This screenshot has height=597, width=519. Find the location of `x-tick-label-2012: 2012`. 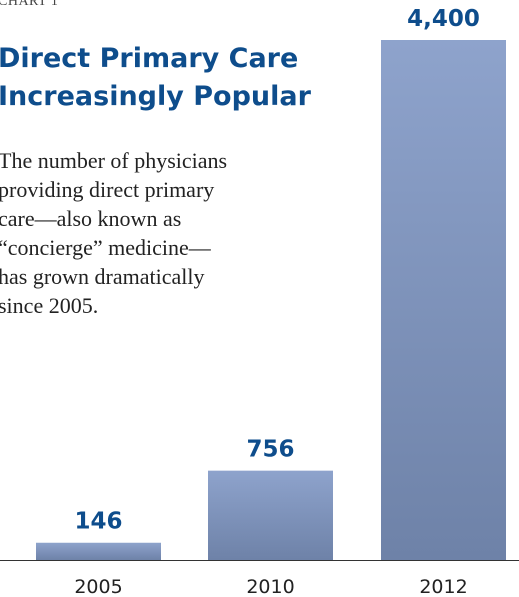

x-tick-label-2012: 2012 is located at coordinates (443, 586).